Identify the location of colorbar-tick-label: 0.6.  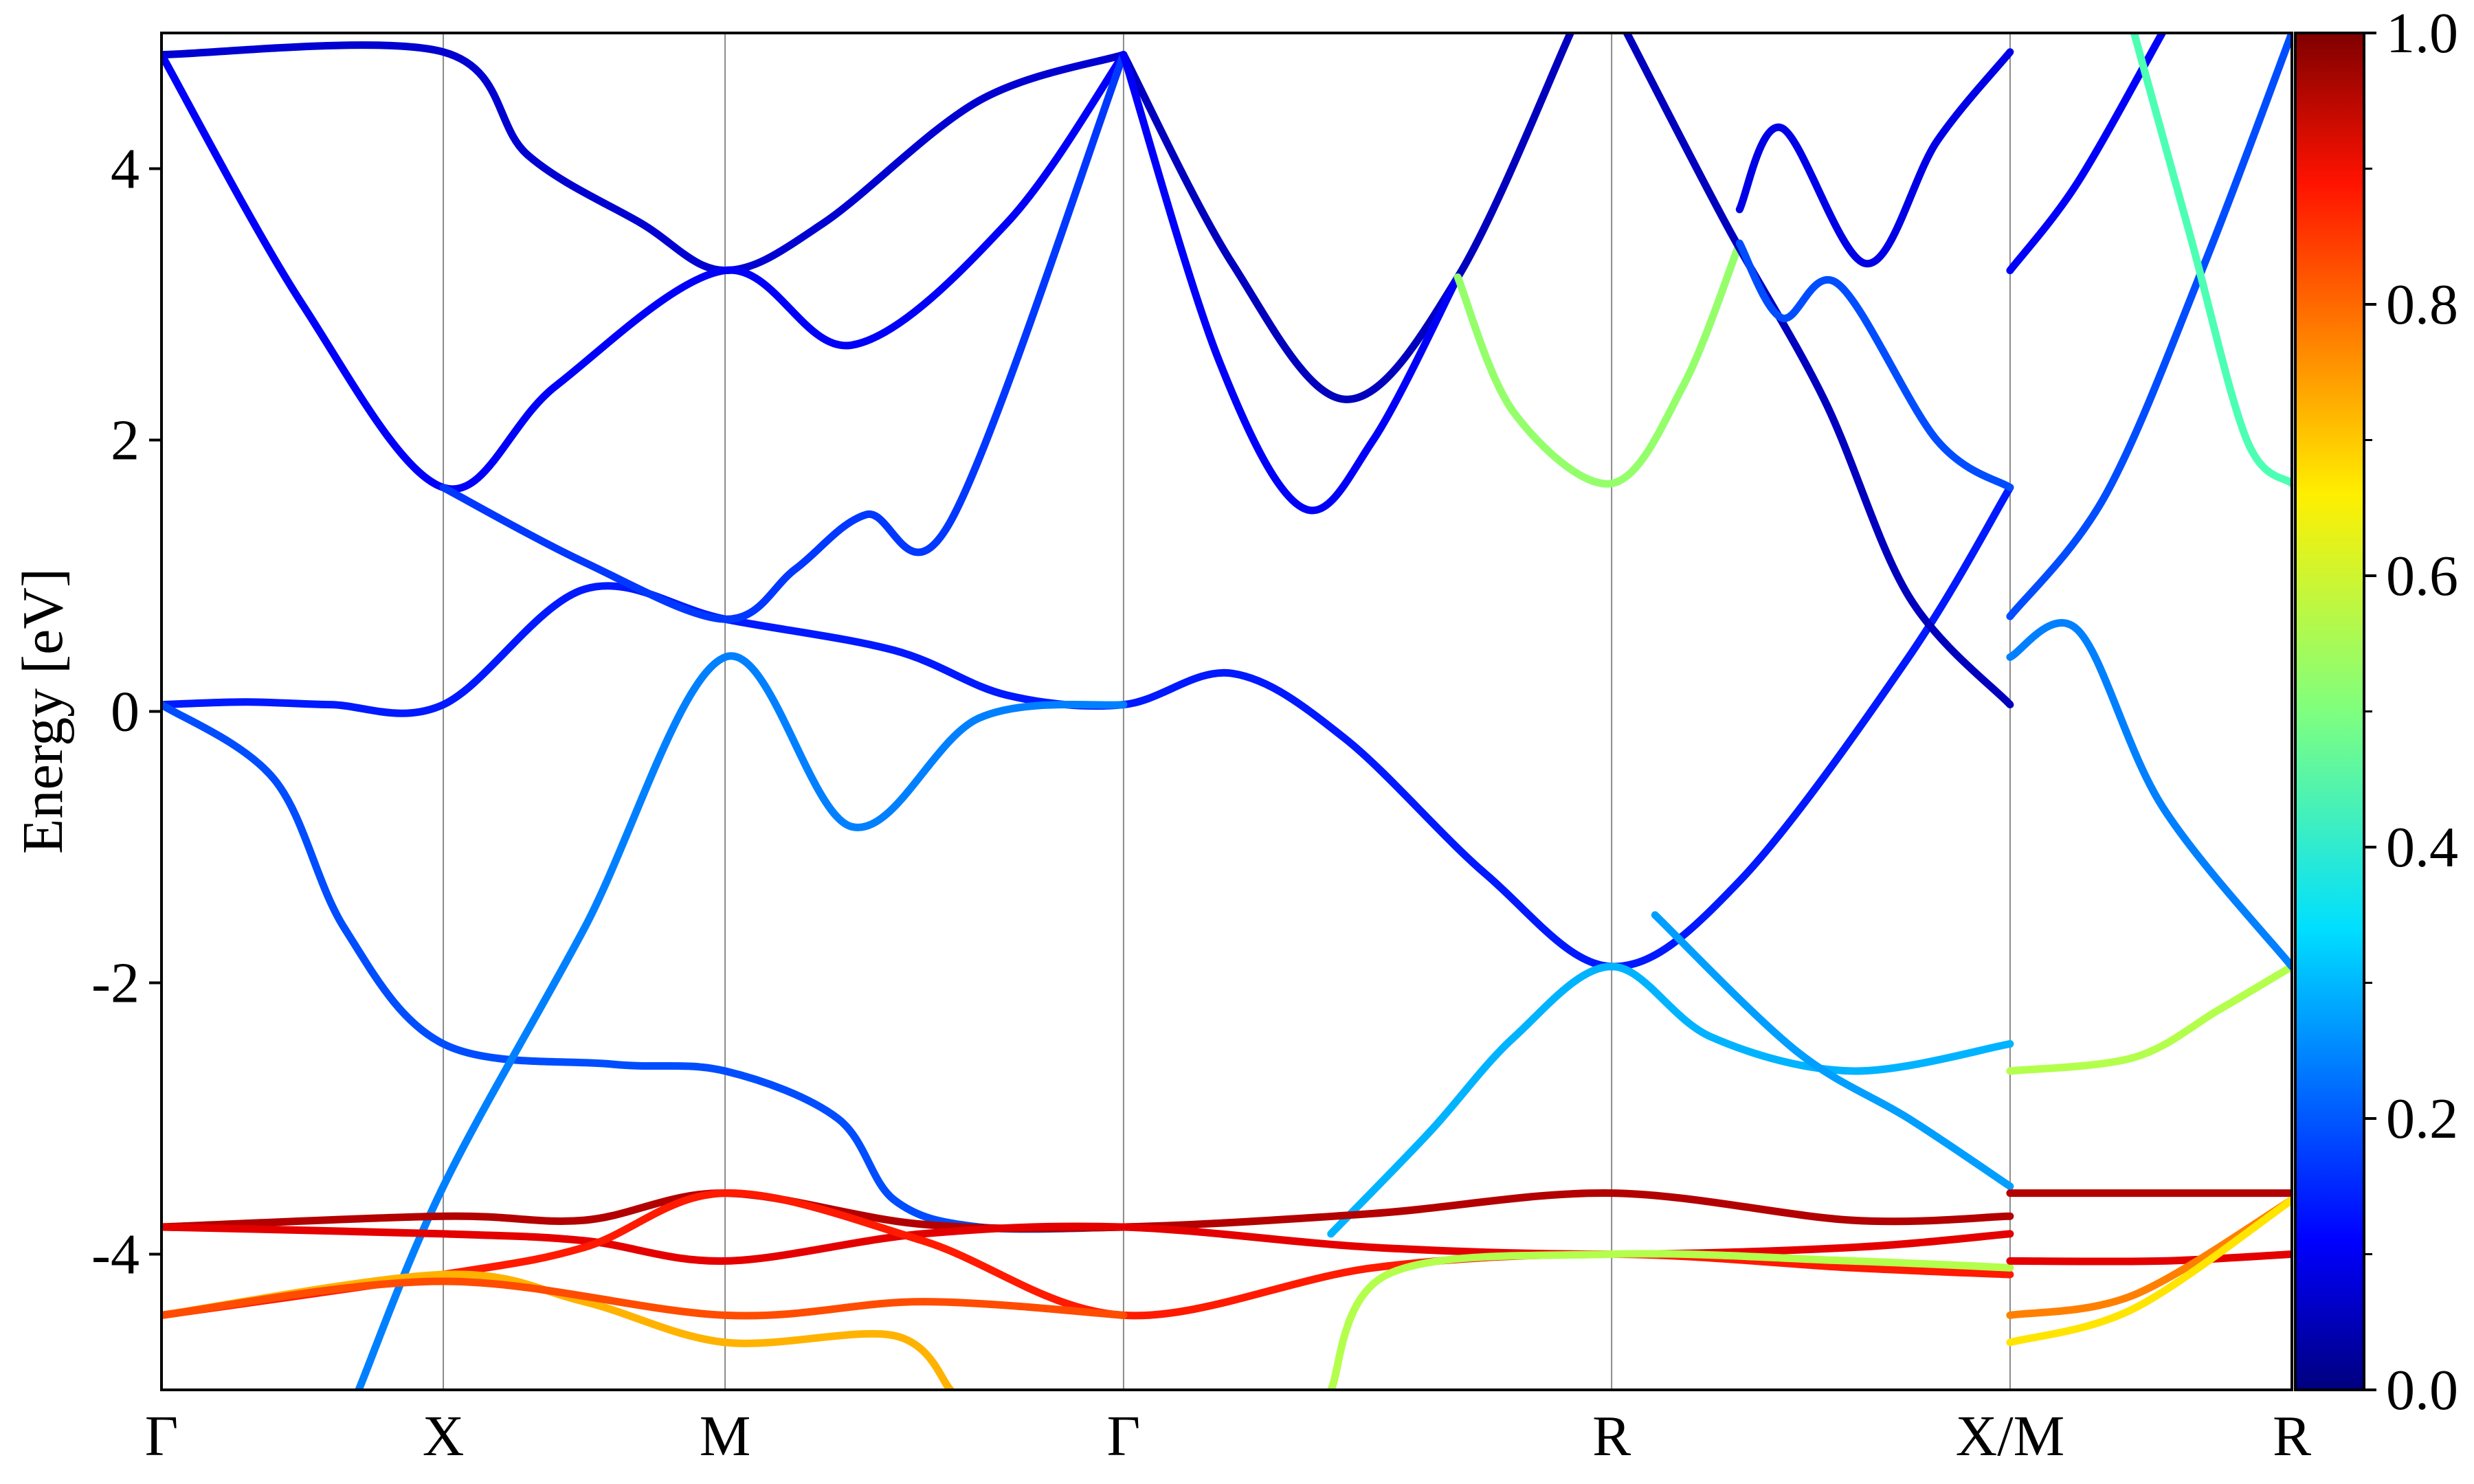
(2422, 576).